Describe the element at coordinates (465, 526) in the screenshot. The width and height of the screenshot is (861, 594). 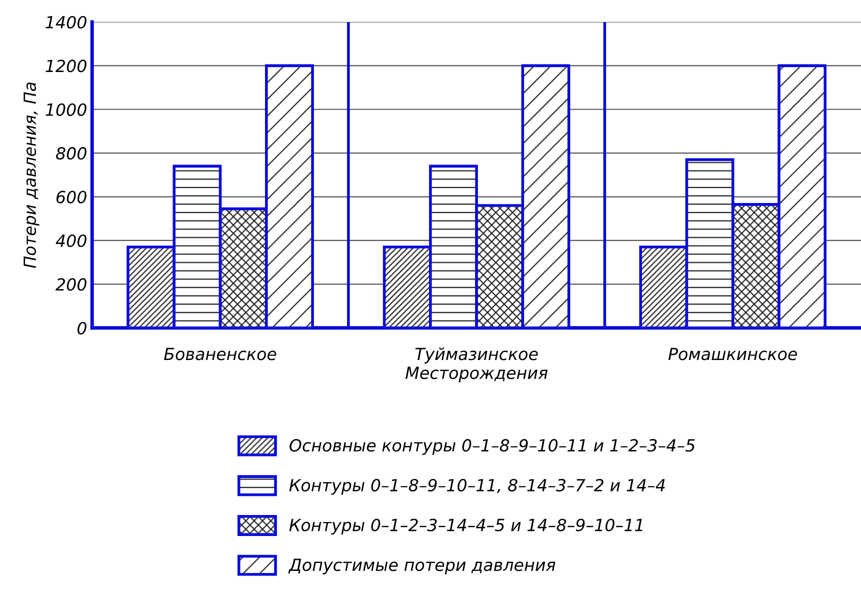
I see `legend-label: Контуры 0–1–2–3–14–4–5 и 14–8–9–10–11` at that location.